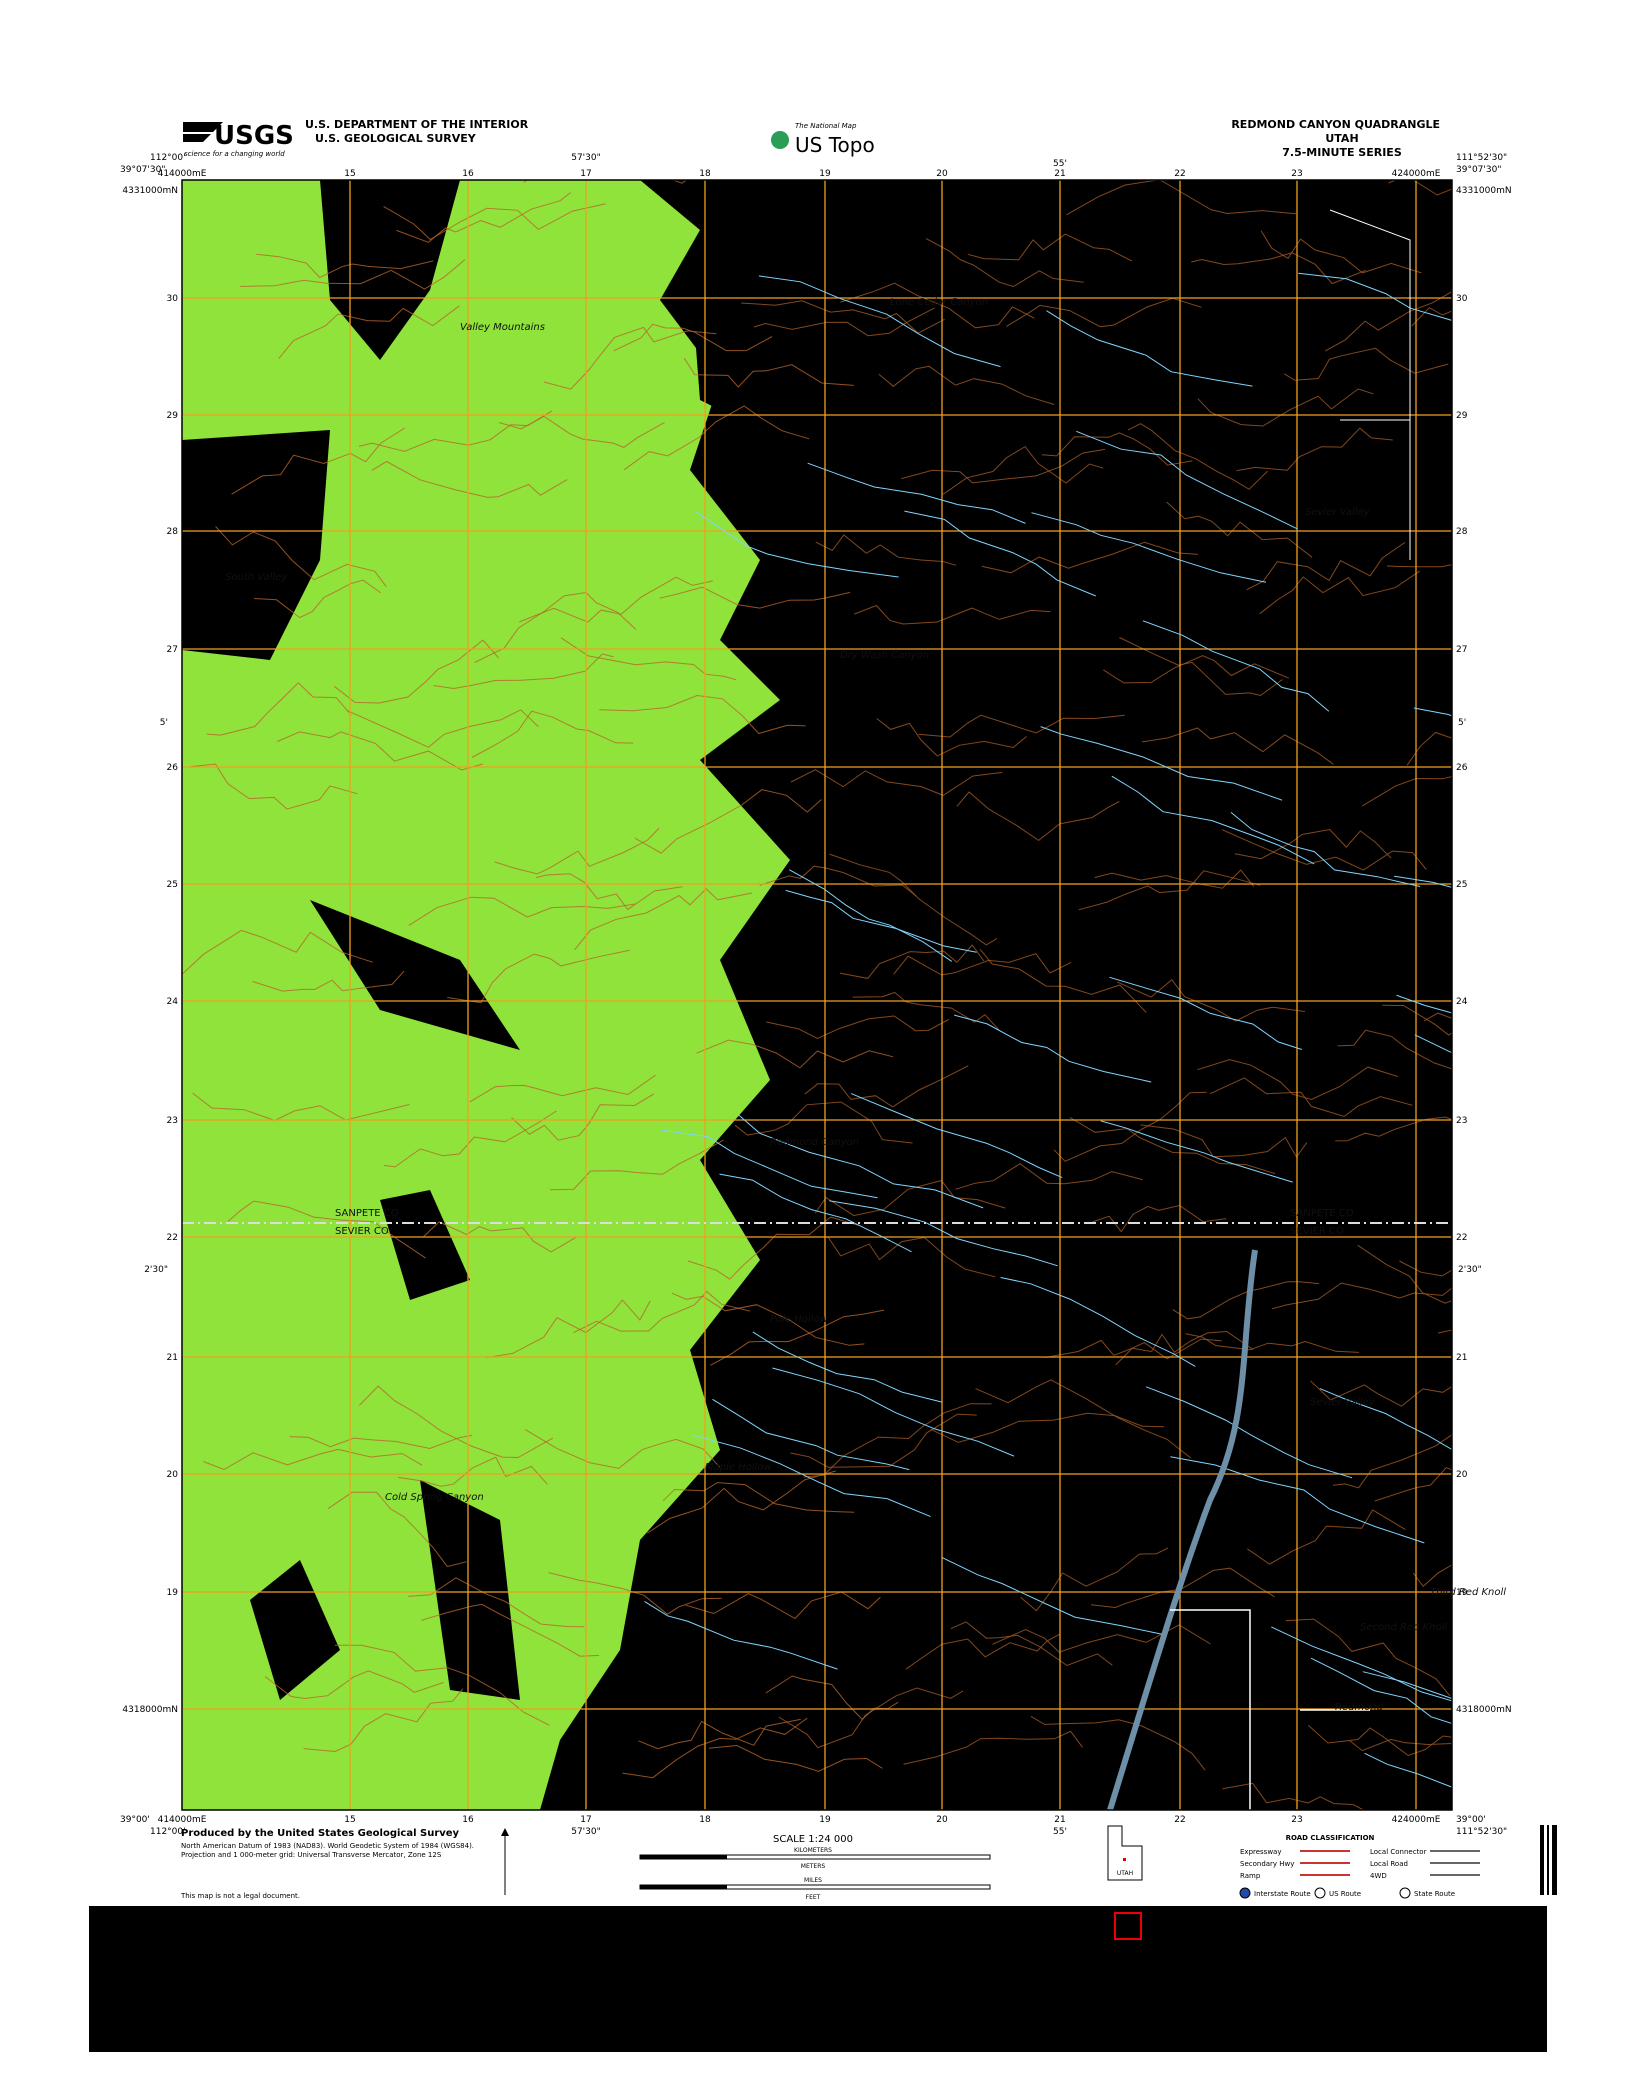  Describe the element at coordinates (1282, 1894) in the screenshot. I see `route-type: Interstate Route` at that location.